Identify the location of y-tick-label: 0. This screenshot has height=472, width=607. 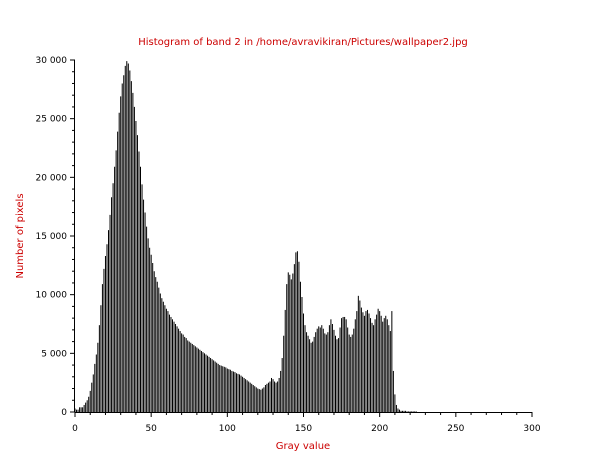
(64, 413).